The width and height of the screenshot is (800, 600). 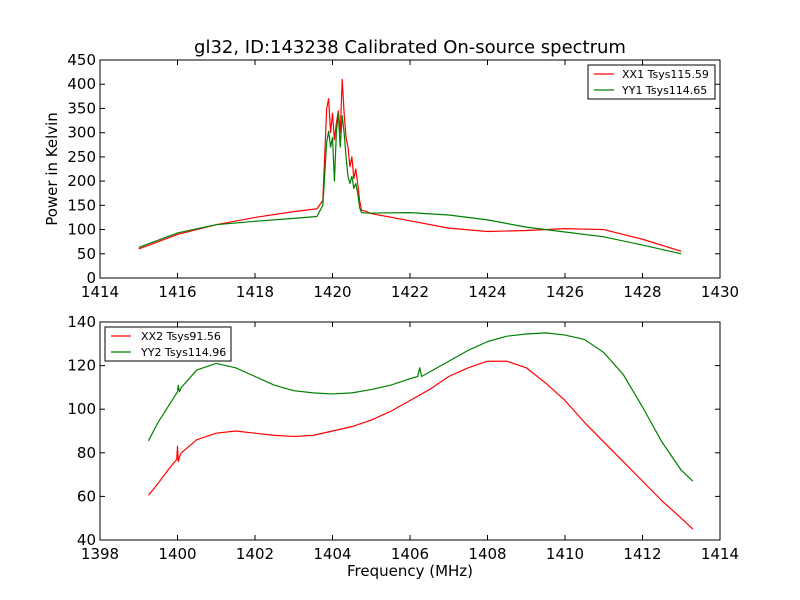 I want to click on legend-label-xx1: XX1 Tsys115.59, so click(x=665, y=74).